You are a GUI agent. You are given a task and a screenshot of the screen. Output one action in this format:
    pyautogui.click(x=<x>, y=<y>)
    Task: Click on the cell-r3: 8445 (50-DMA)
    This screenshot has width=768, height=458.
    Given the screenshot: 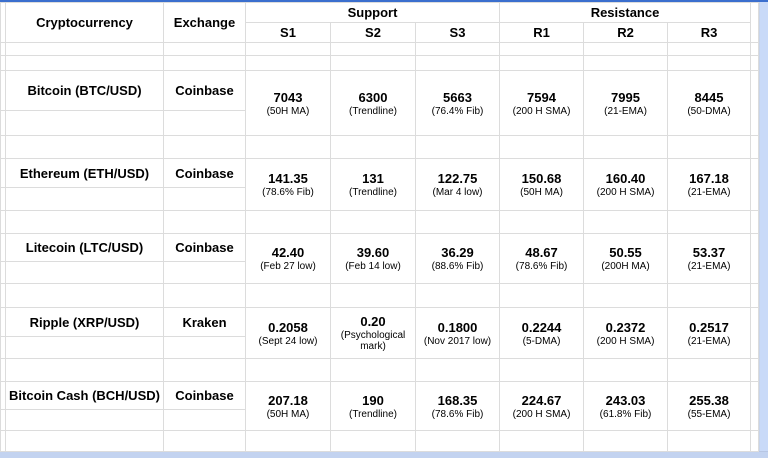 What is the action you would take?
    pyautogui.click(x=709, y=103)
    